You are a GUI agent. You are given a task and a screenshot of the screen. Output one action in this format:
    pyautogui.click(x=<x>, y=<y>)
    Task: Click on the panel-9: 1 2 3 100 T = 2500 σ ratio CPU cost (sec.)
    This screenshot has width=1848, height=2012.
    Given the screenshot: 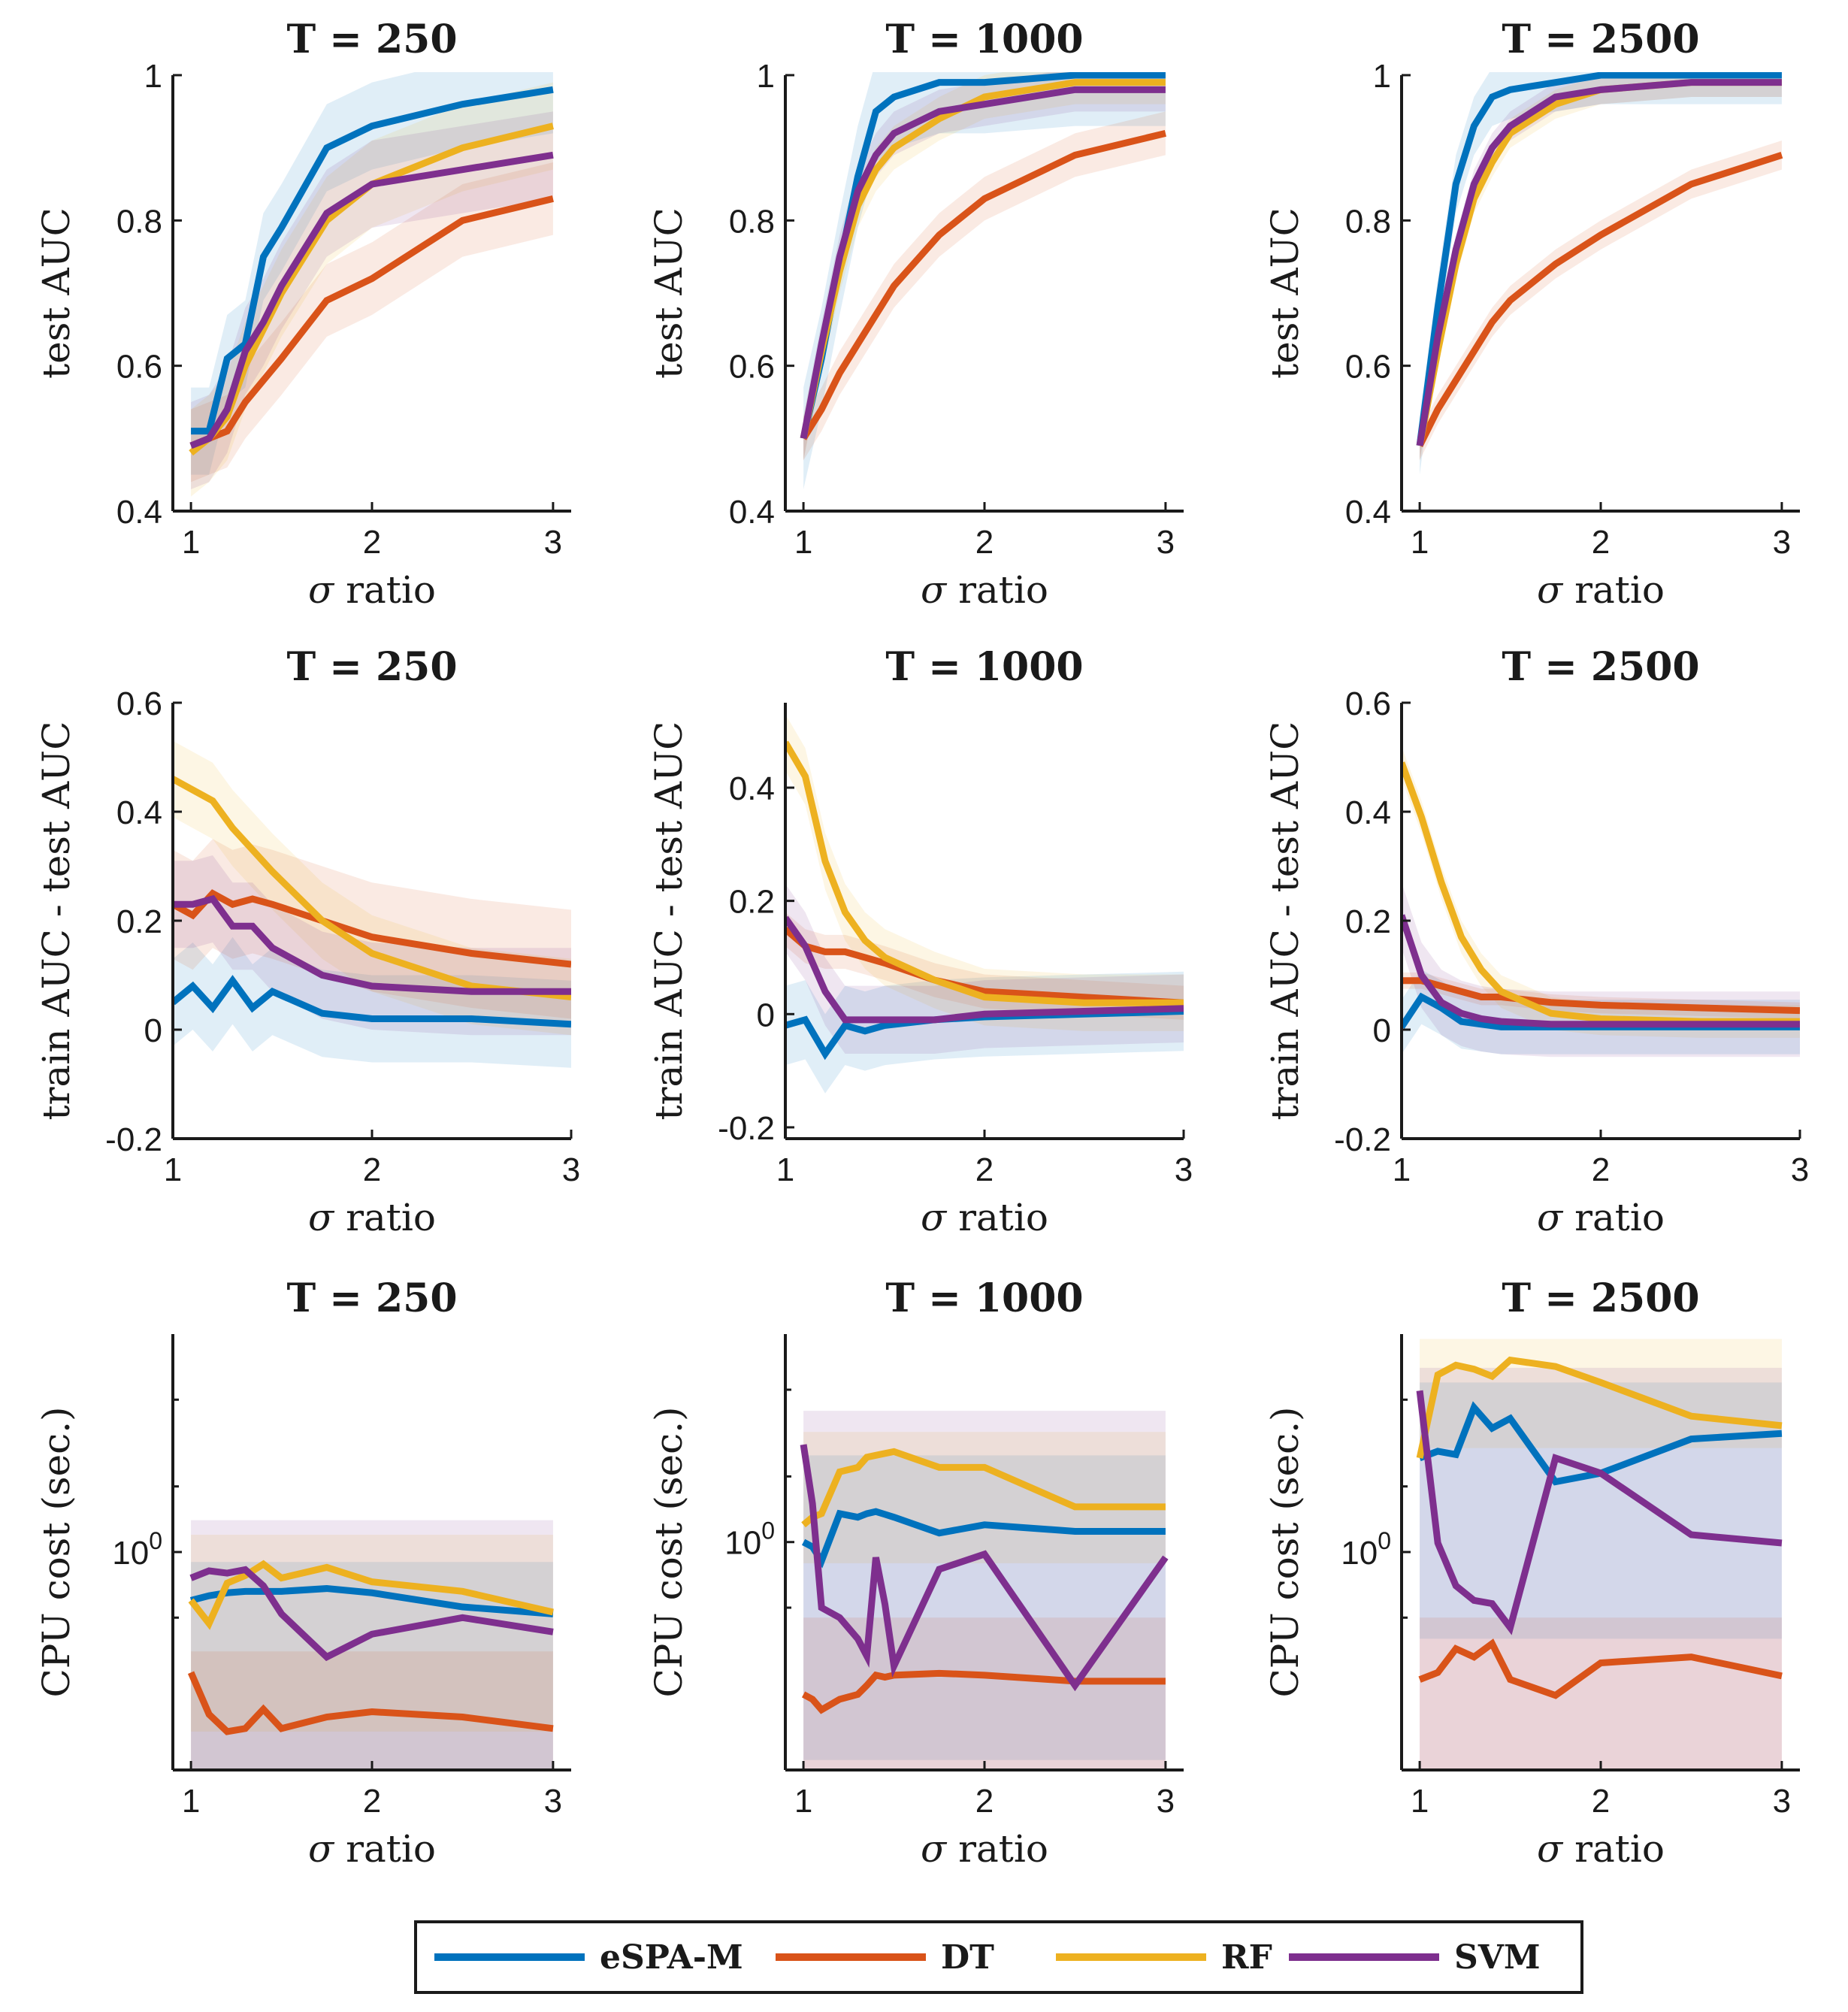 What is the action you would take?
    pyautogui.click(x=1531, y=1573)
    